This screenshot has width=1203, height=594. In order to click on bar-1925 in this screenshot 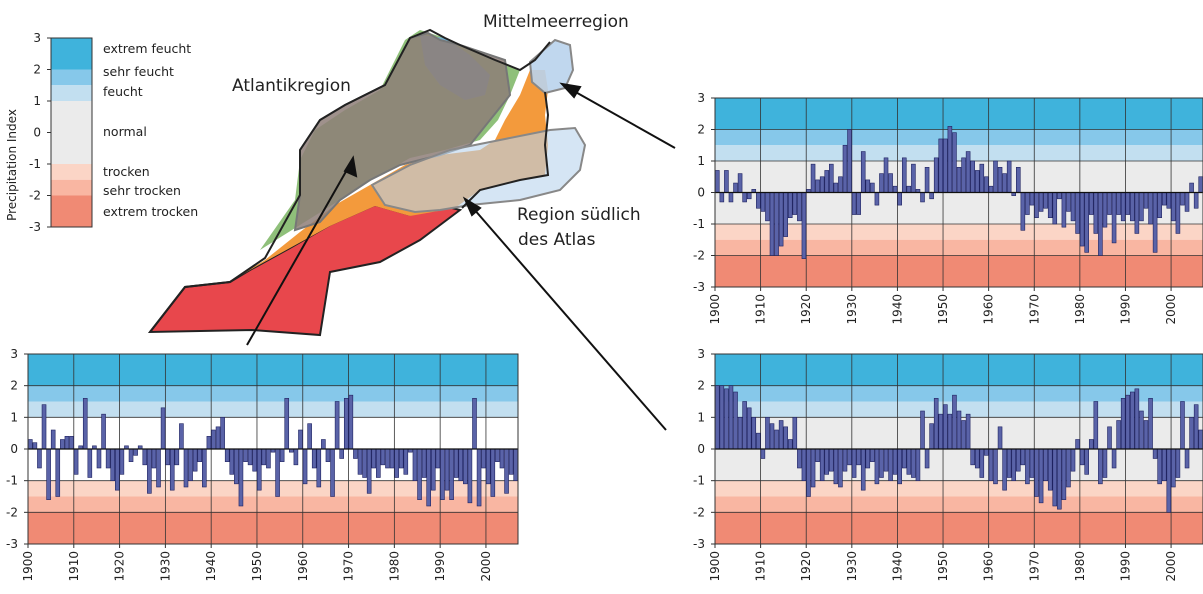, I will do `click(831, 178)`.